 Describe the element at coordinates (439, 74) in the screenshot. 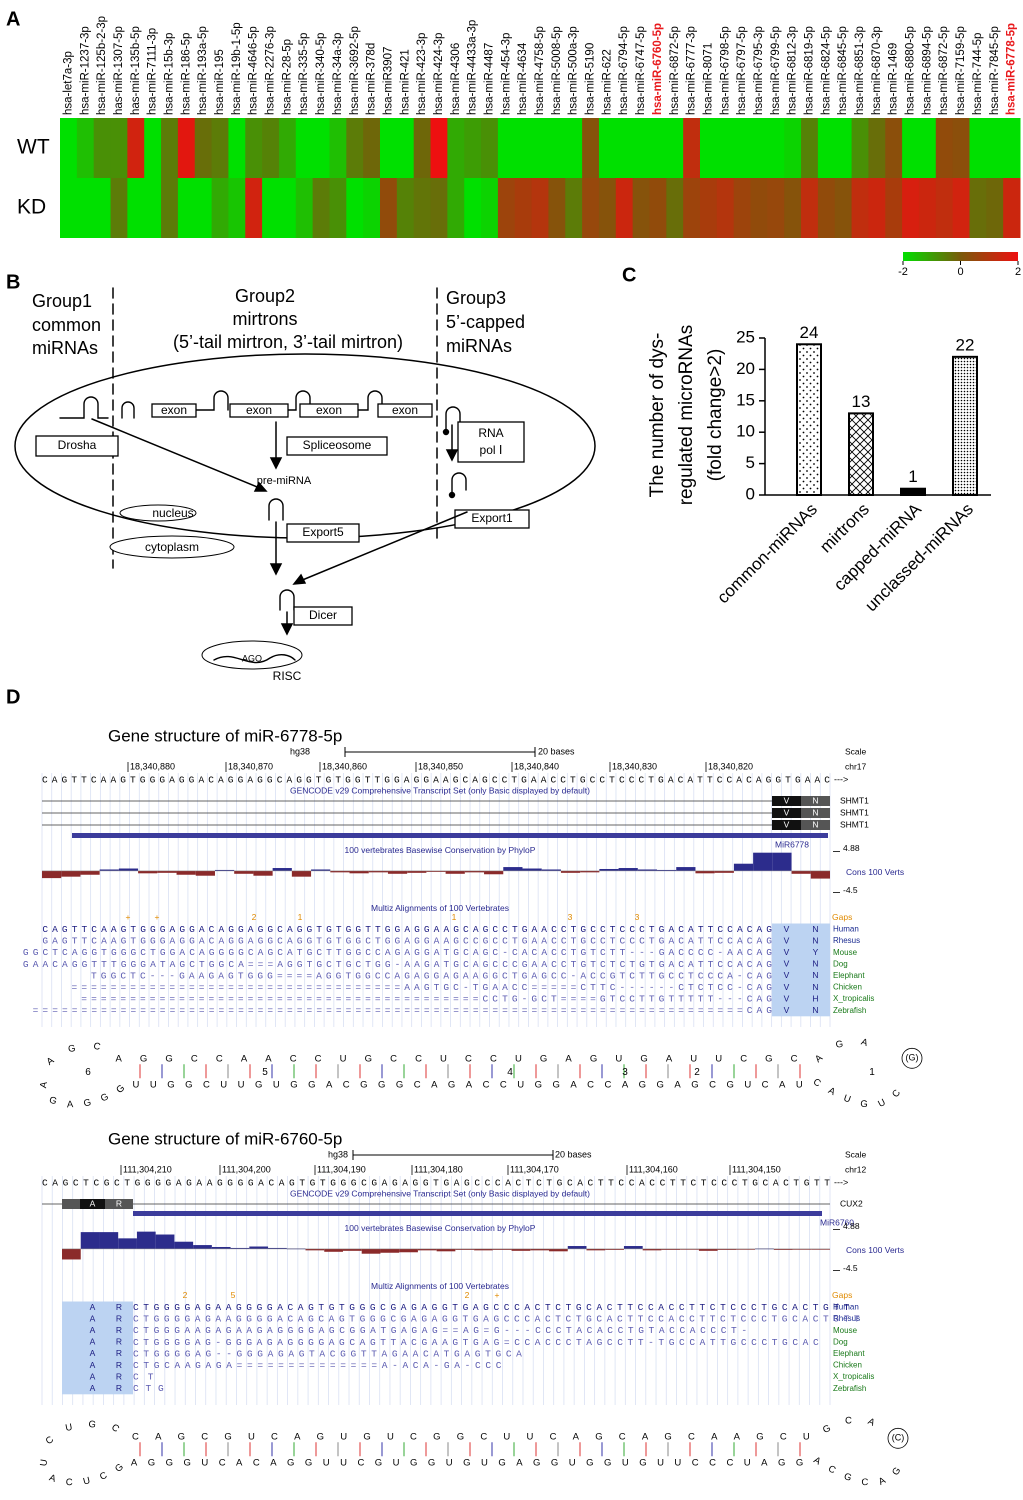

I see `column-label: hsa-miR-424-3p` at that location.